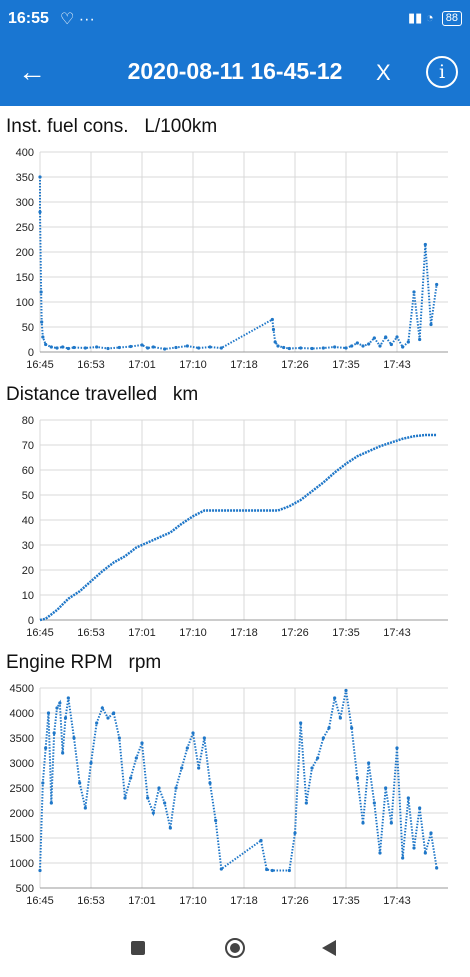 This screenshot has height=977, width=470. Describe the element at coordinates (28, 471) in the screenshot. I see `y-tick-label: 60` at that location.